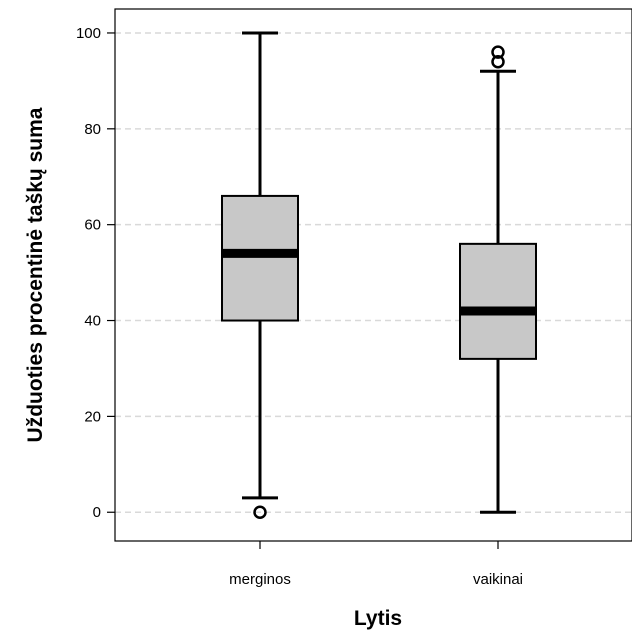  What do you see at coordinates (92, 321) in the screenshot?
I see `y-tick-label: 40` at bounding box center [92, 321].